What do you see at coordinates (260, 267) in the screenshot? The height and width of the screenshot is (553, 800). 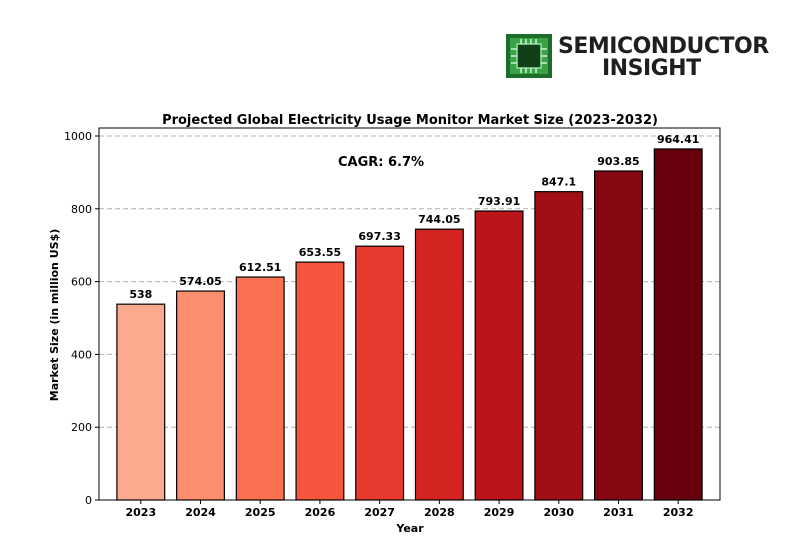 I see `bar-value-label: 612.51` at bounding box center [260, 267].